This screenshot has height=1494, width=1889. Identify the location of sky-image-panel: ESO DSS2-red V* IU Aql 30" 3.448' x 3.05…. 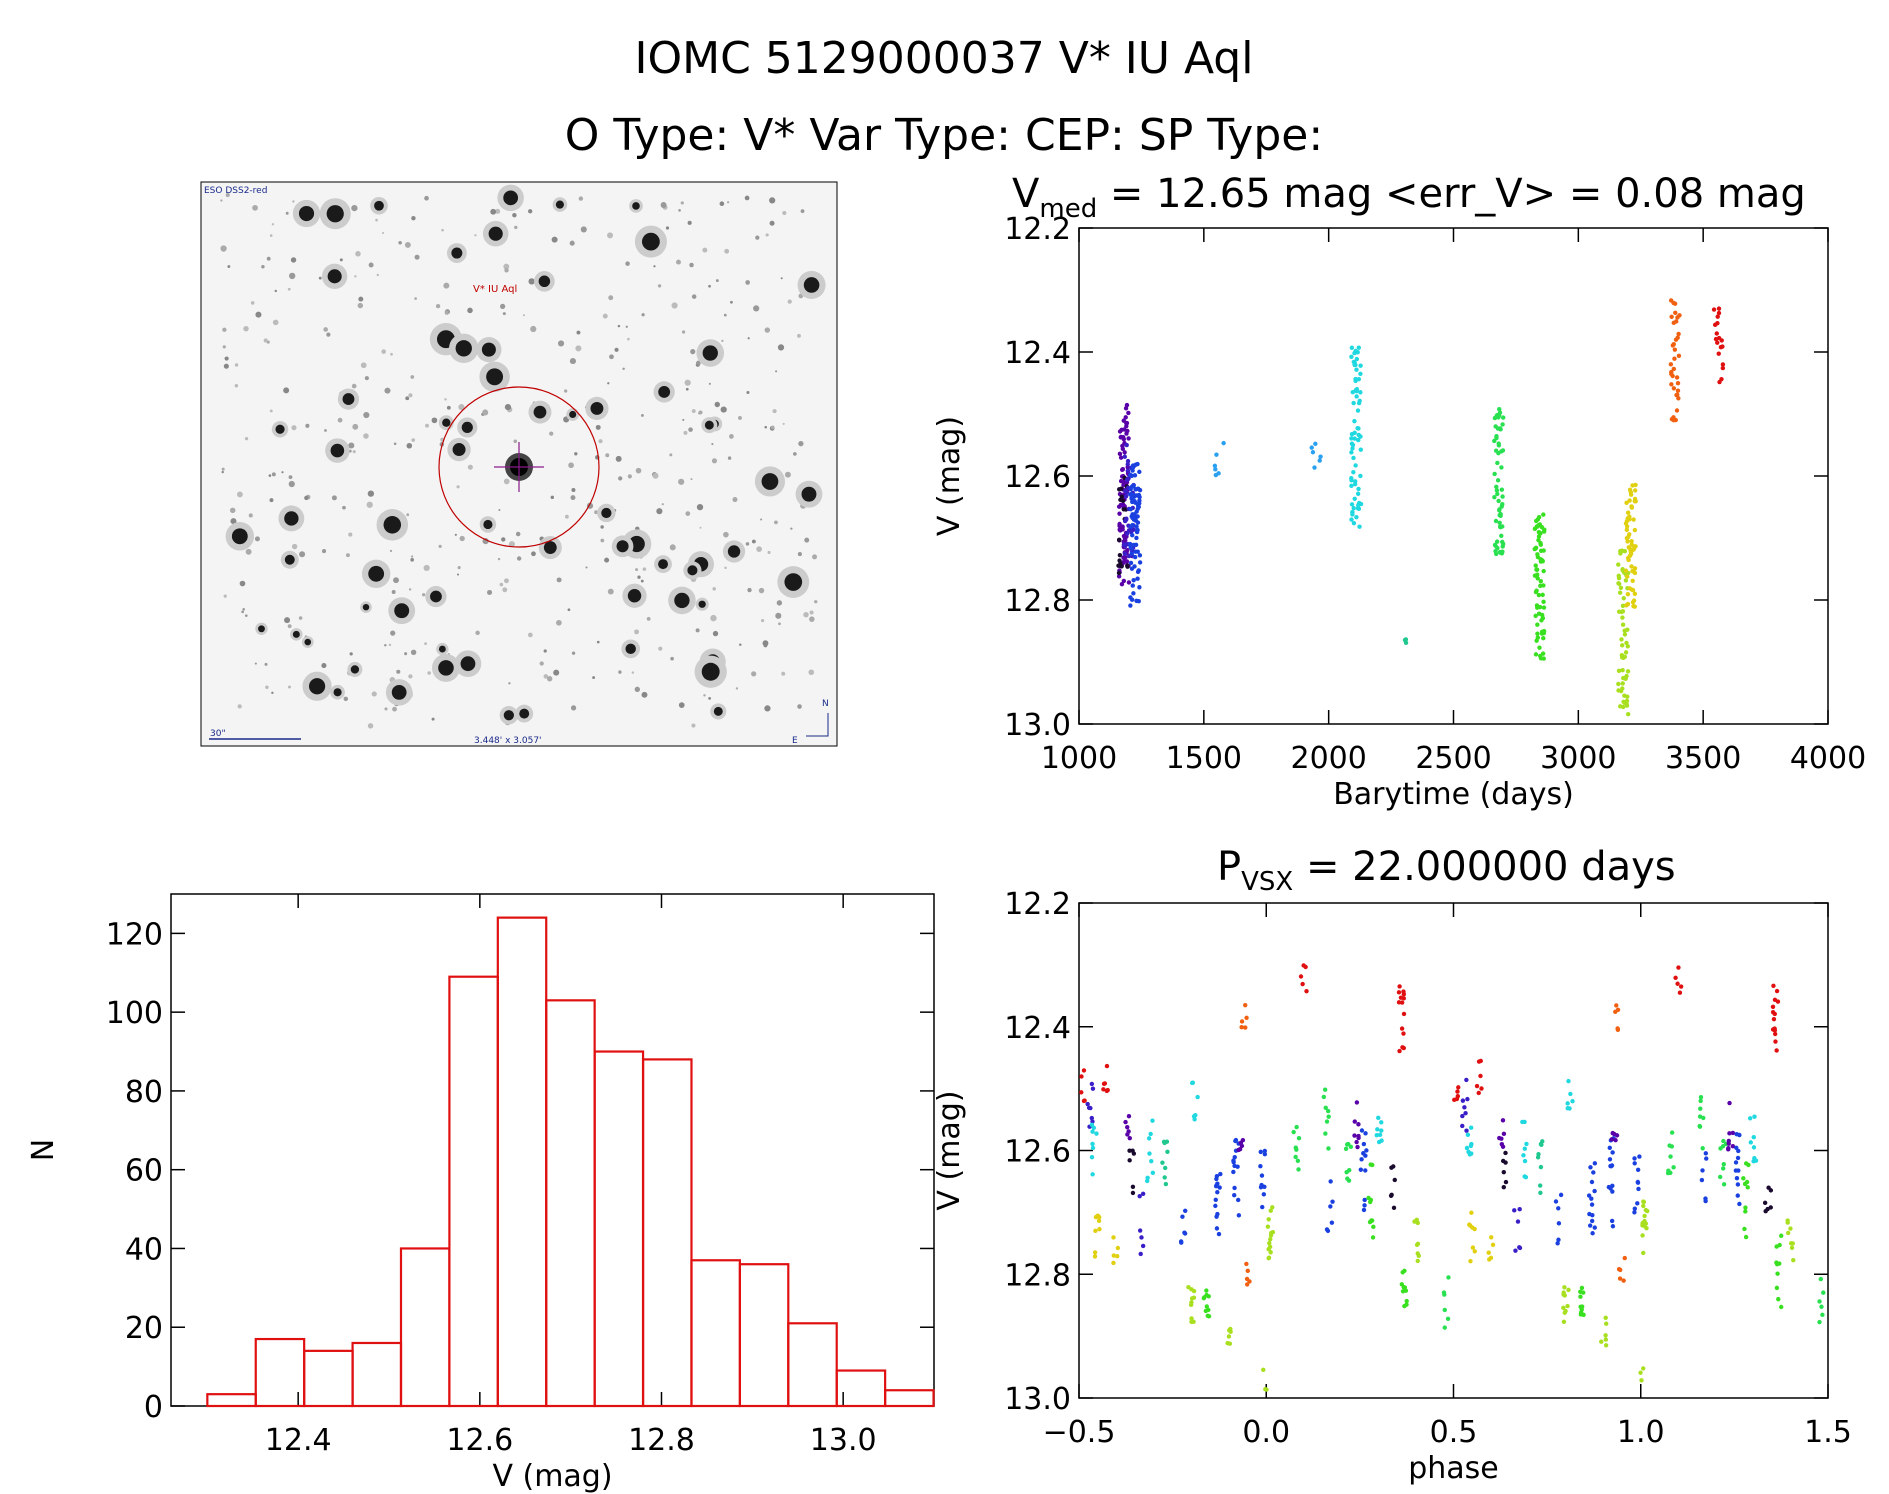
(519, 464).